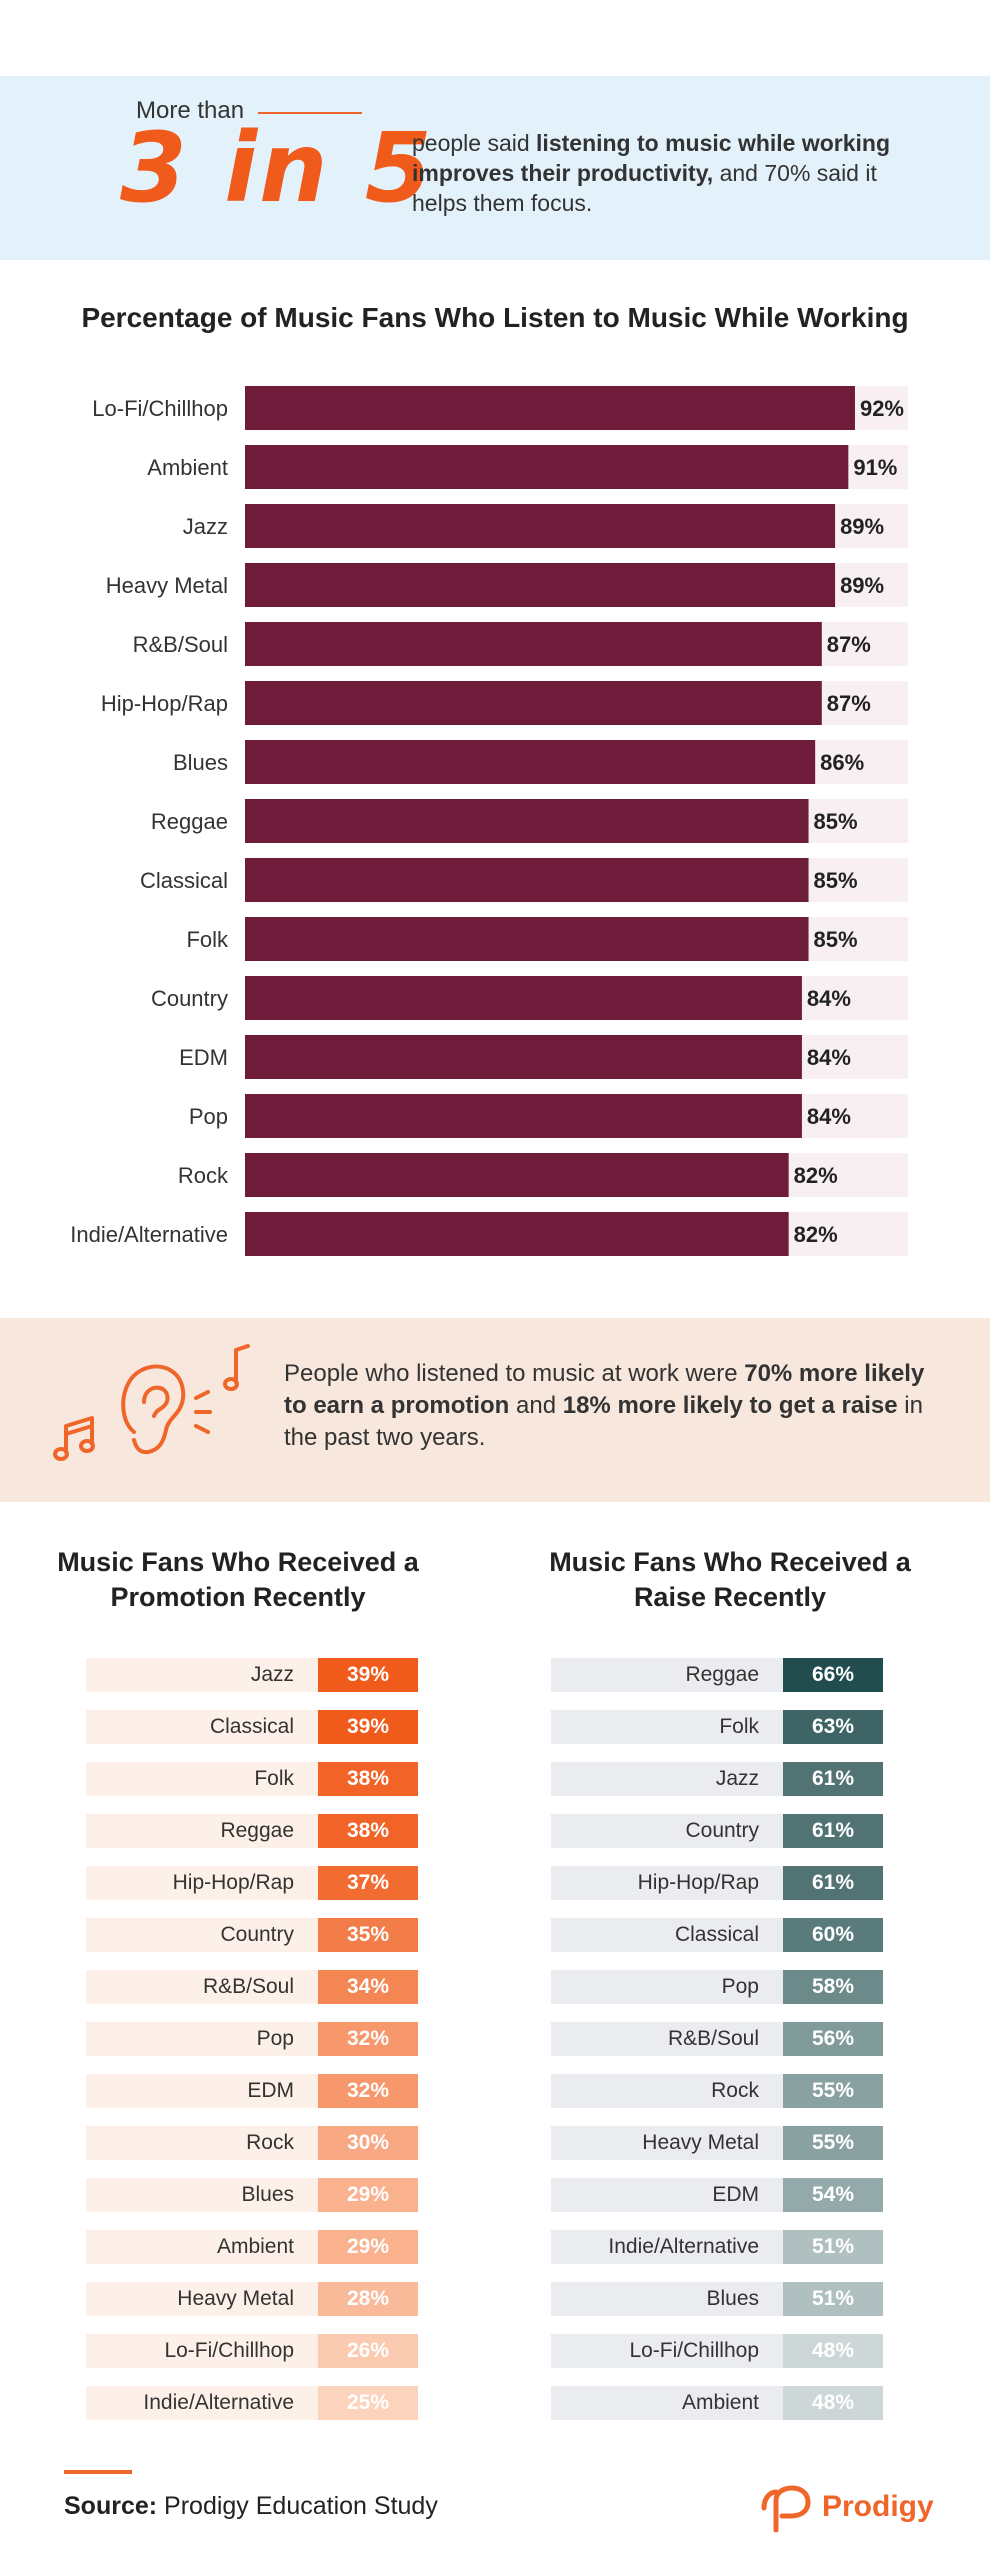  I want to click on table-row: Folk 38%, so click(252, 1779).